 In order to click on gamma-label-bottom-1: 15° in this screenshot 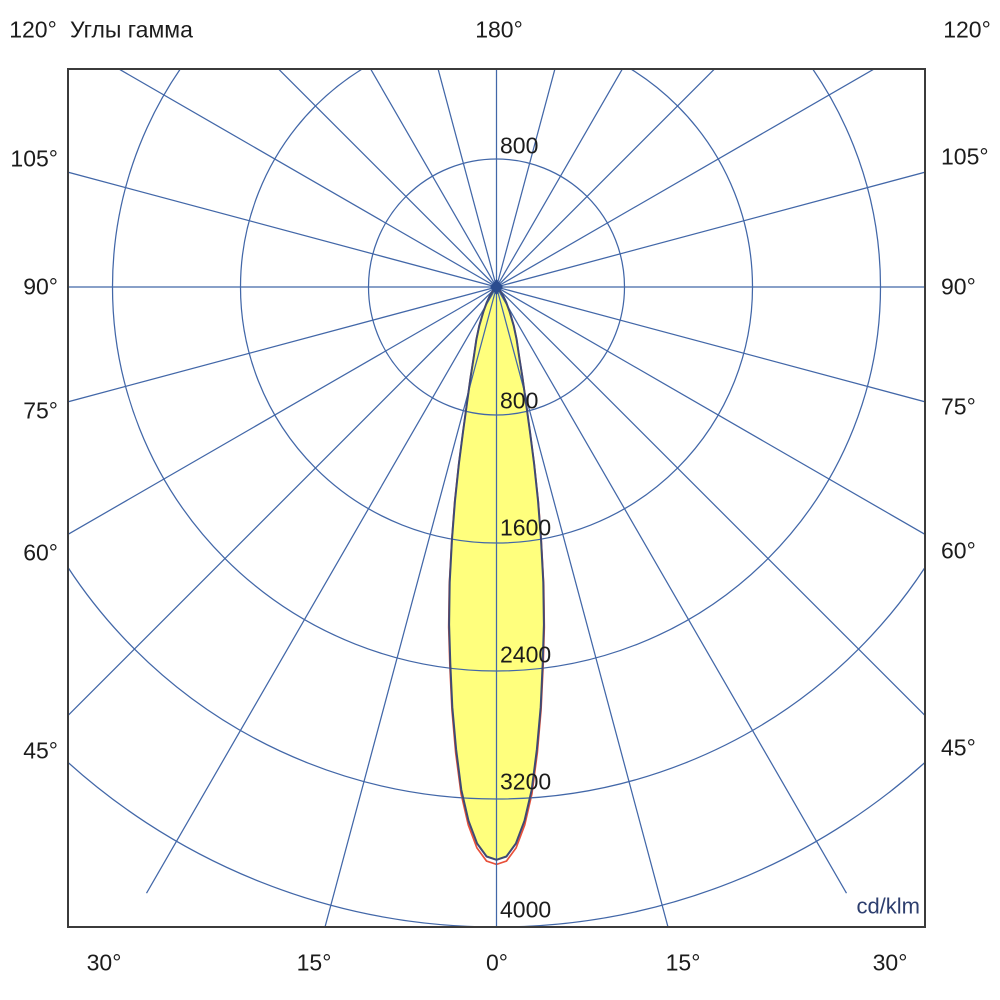, I will do `click(314, 962)`.